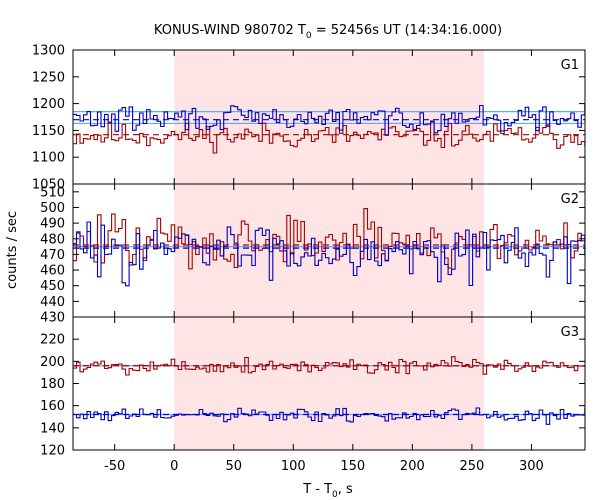  Describe the element at coordinates (570, 332) in the screenshot. I see `panel-label: G3` at that location.